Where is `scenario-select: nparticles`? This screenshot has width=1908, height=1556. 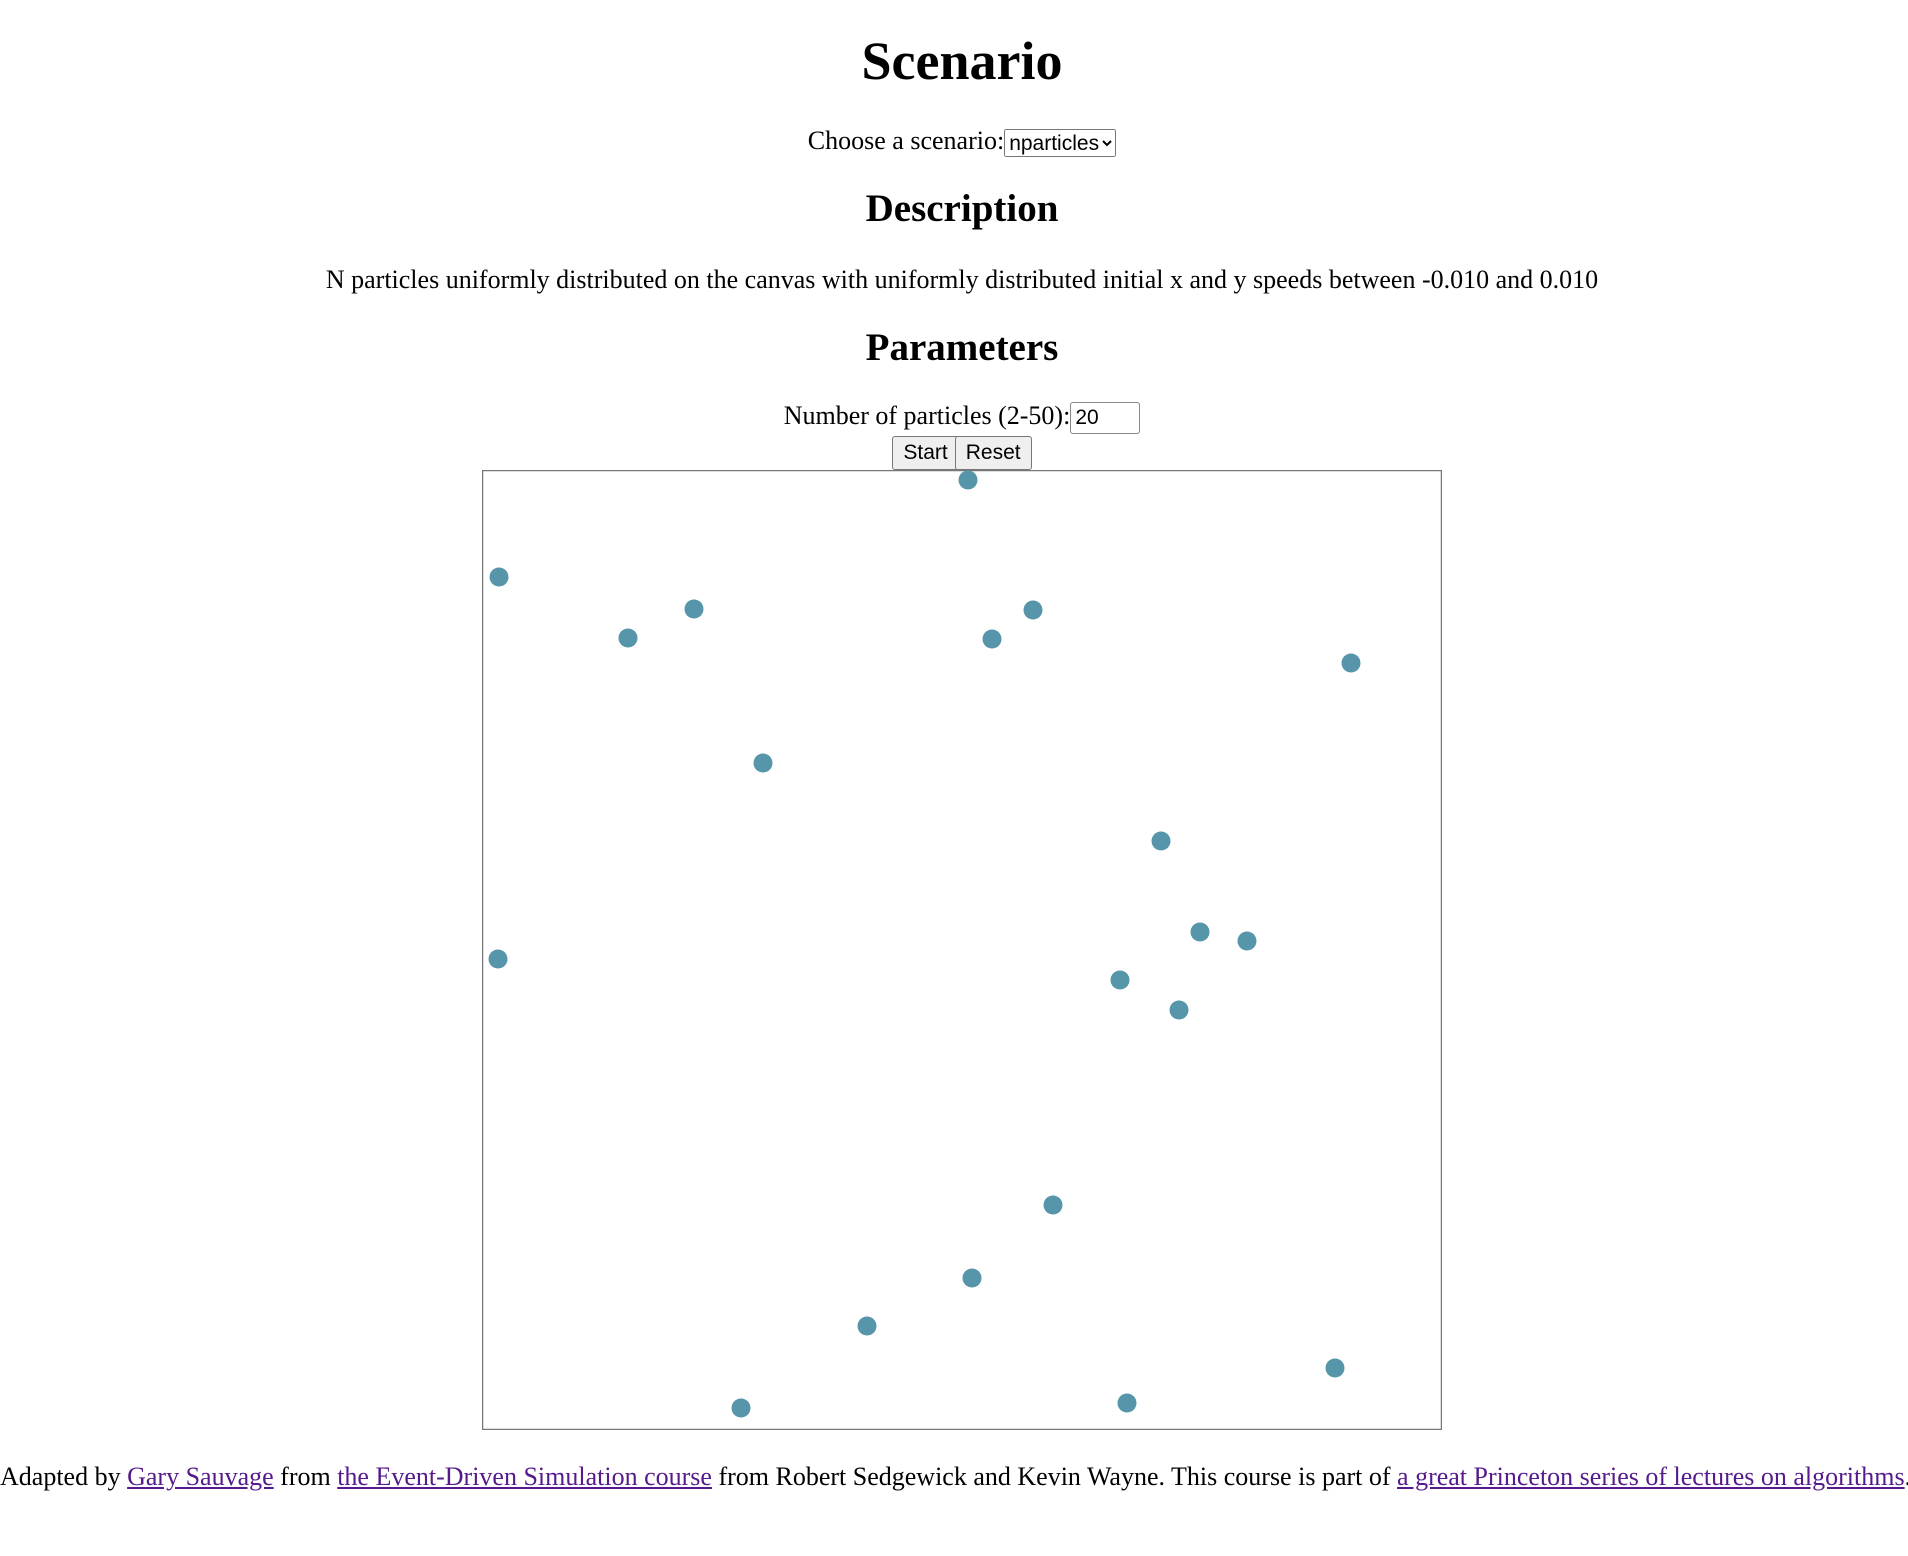
scenario-select: nparticles is located at coordinates (1060, 143).